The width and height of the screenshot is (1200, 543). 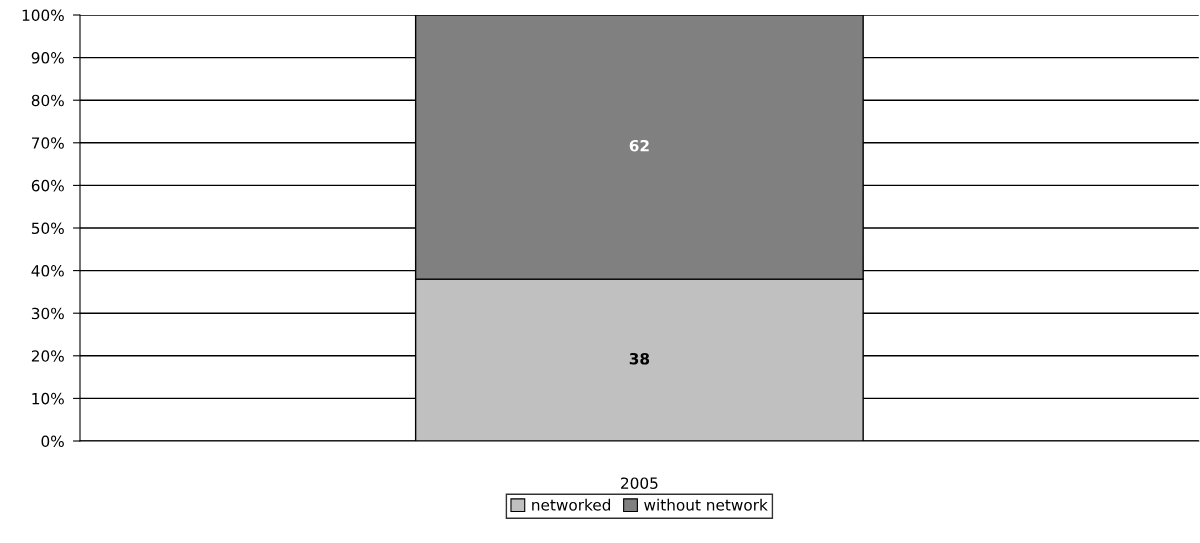 I want to click on y-tick-label: 70%, so click(x=48, y=143).